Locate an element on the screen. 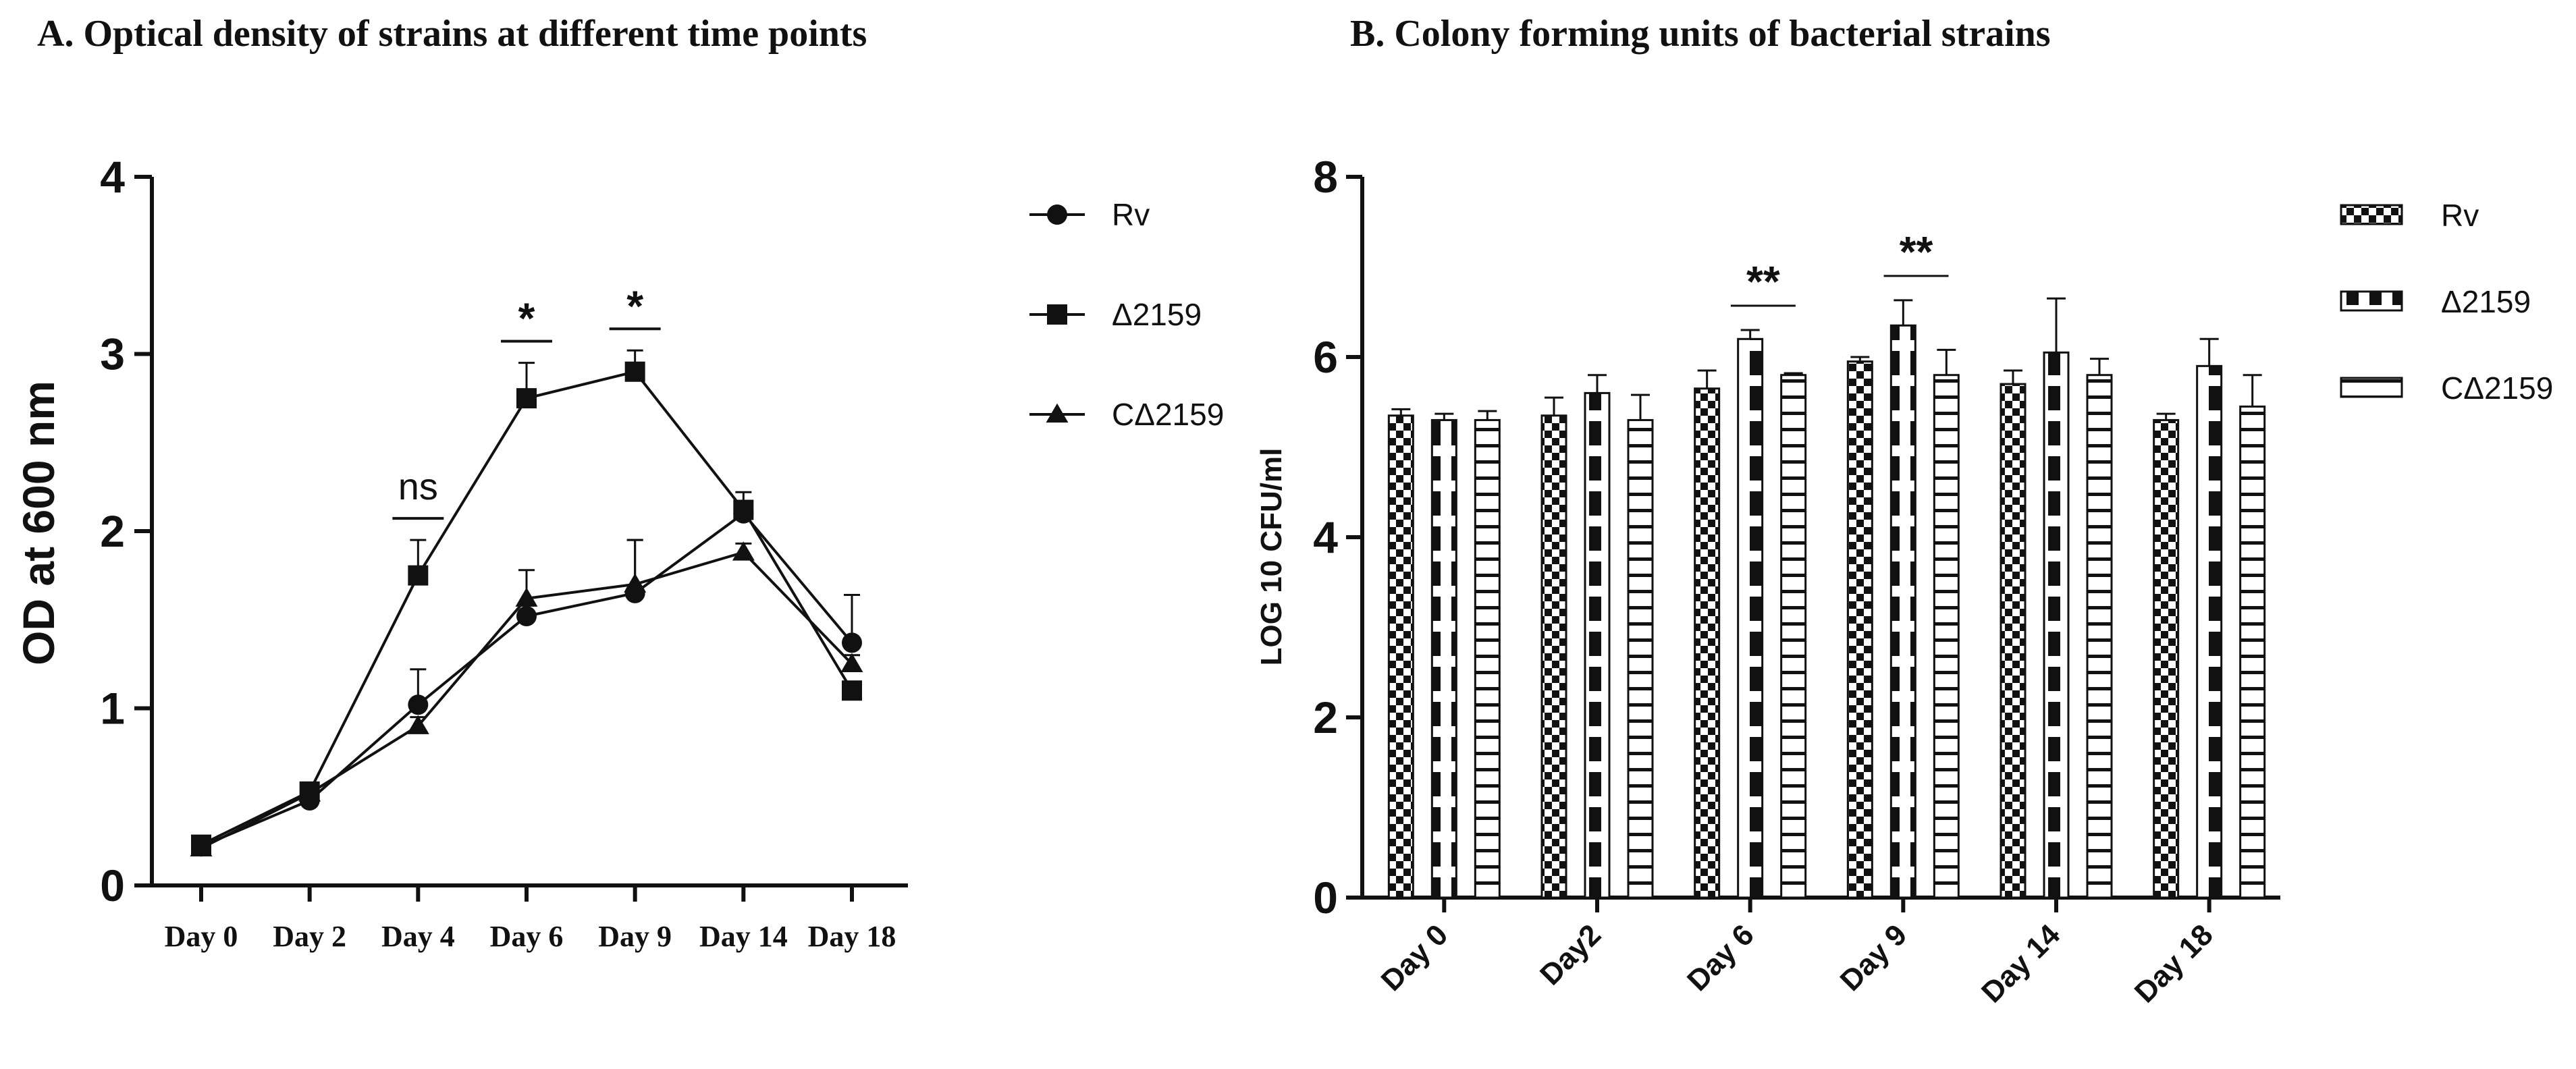 The image size is (2576, 1069). panel-a-y-tick-label: 1 is located at coordinates (112, 709).